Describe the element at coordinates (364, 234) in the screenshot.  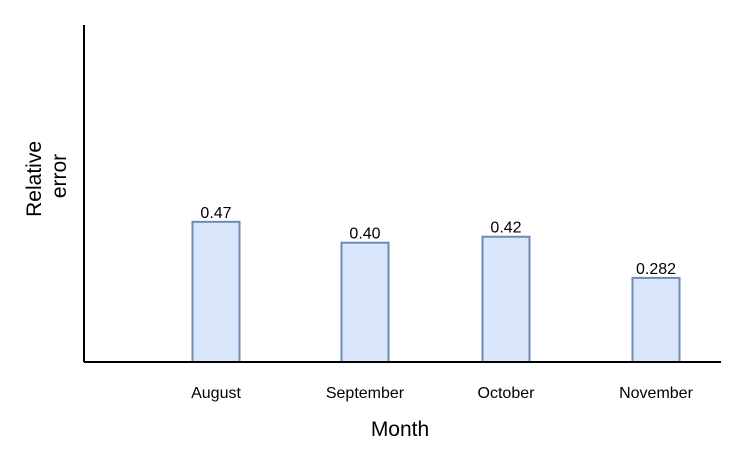
I see `bar-value-label: 0.40` at that location.